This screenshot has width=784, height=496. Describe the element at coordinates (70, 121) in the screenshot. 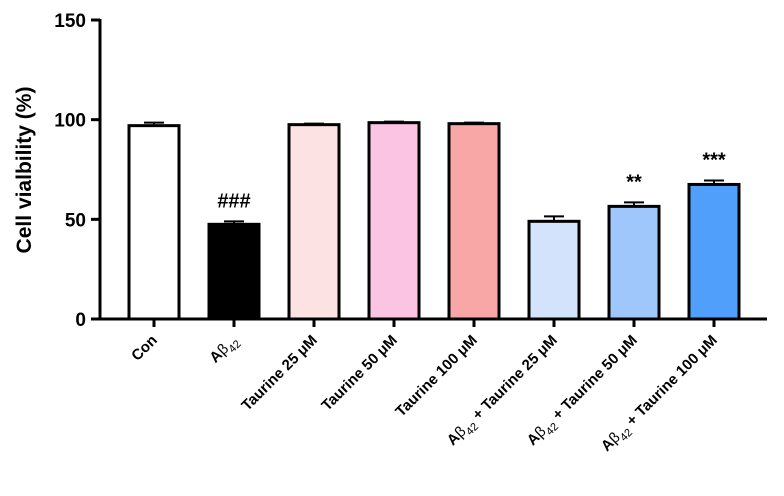

I see `y-tick-label: 100` at that location.